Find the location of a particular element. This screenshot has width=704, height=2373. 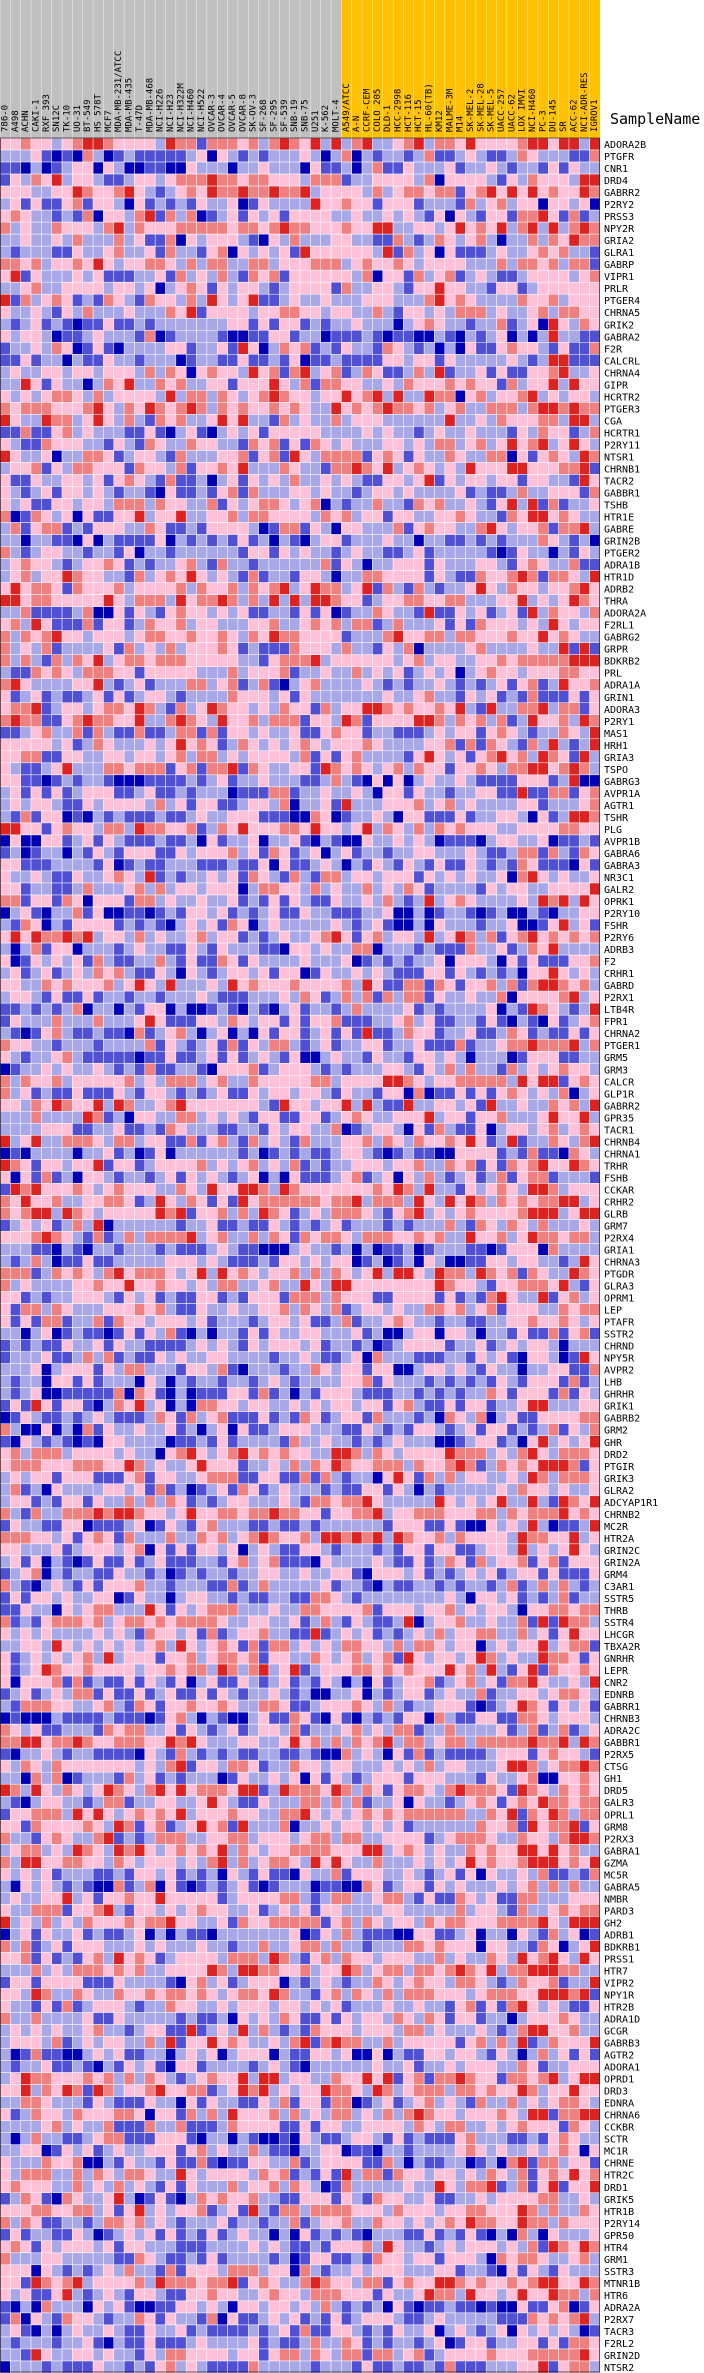

column-label: NCI-H460 is located at coordinates (192, 110).